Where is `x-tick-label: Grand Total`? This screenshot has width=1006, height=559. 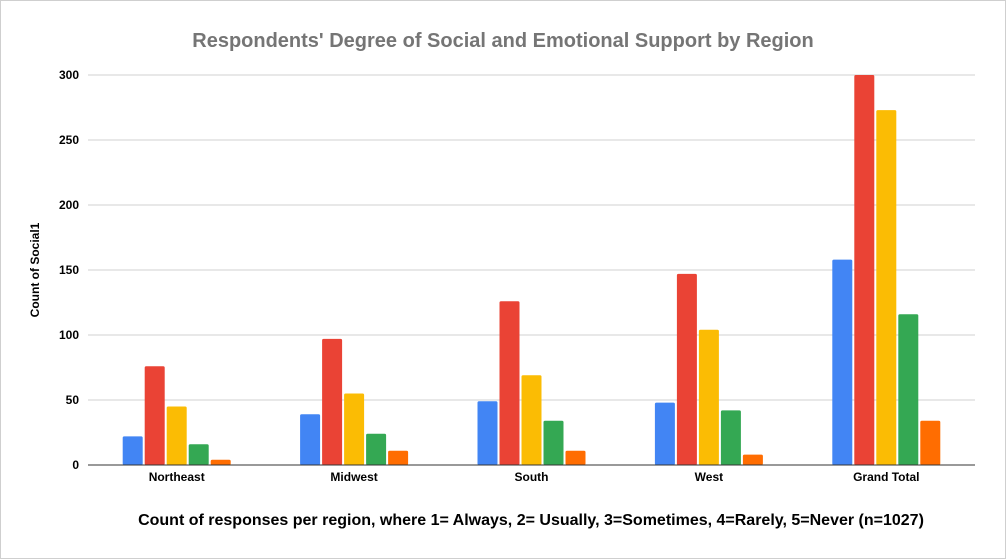 x-tick-label: Grand Total is located at coordinates (886, 477).